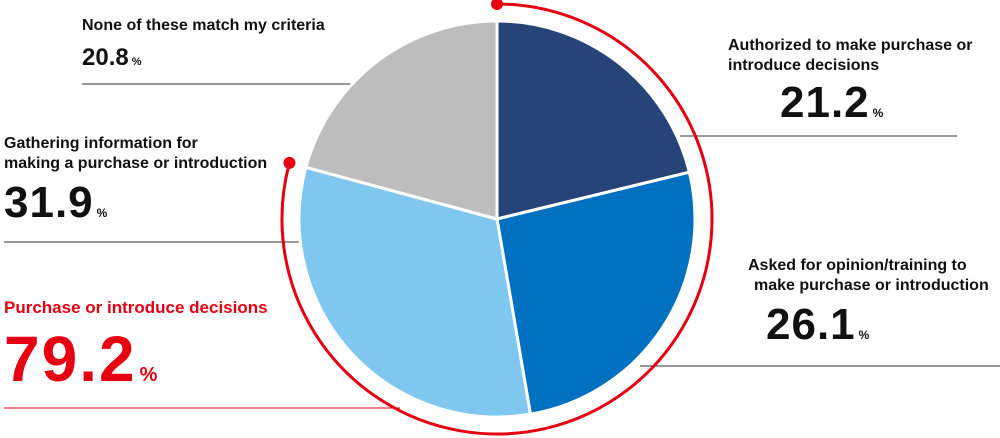 The image size is (1000, 438). Describe the element at coordinates (593, 120) in the screenshot. I see `slice-authorized` at that location.